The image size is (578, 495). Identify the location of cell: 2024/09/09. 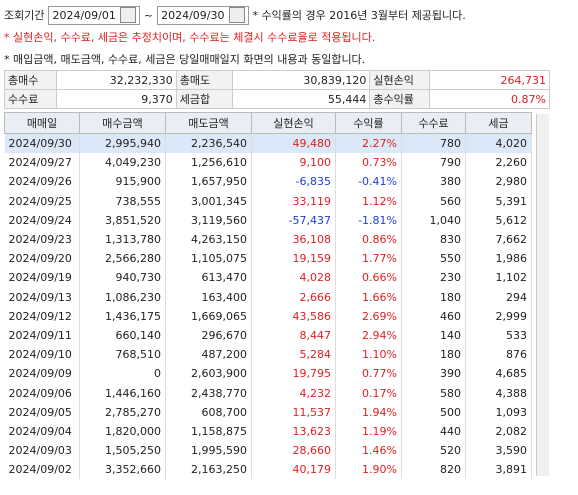
(42, 374).